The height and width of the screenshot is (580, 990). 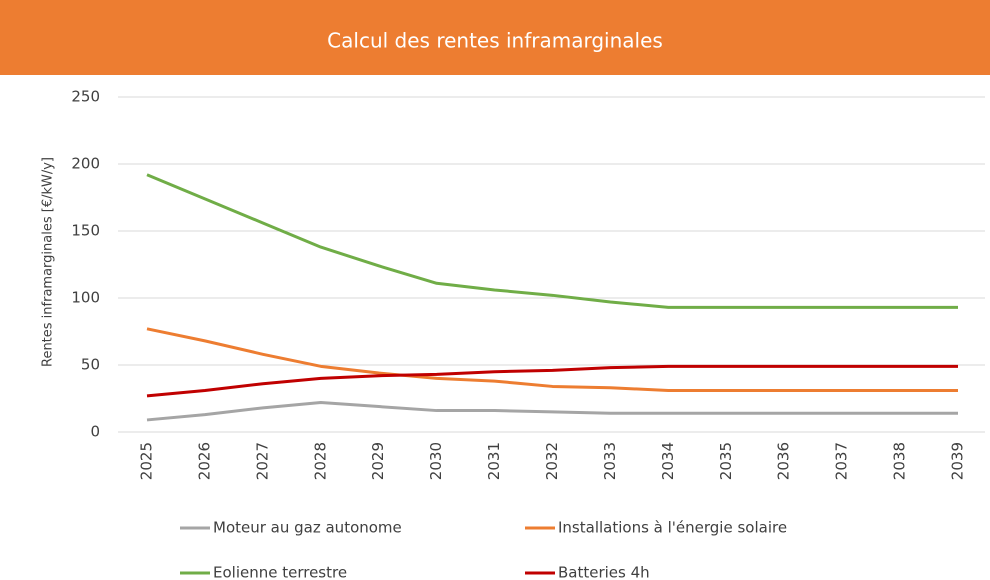 I want to click on x-tick-label: 2036, so click(x=784, y=461).